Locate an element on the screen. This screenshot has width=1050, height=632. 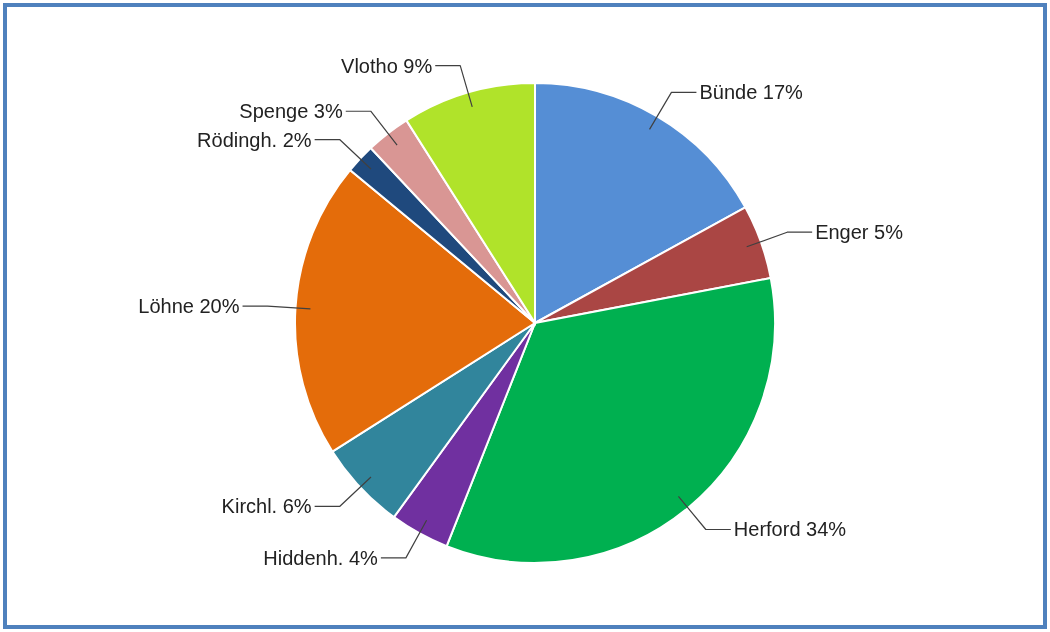
slice-label: Vlotho 9% is located at coordinates (387, 65).